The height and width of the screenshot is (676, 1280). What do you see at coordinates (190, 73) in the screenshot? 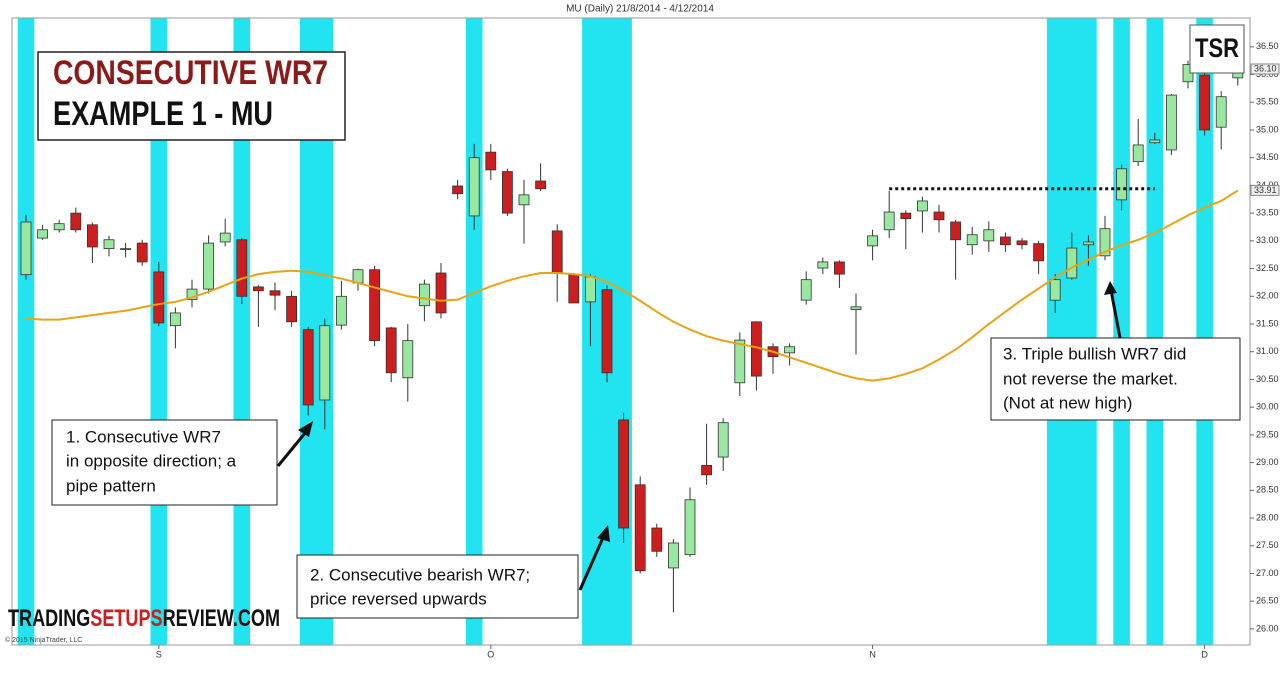
I see `heading-line: CONSECUTIVE WR7` at bounding box center [190, 73].